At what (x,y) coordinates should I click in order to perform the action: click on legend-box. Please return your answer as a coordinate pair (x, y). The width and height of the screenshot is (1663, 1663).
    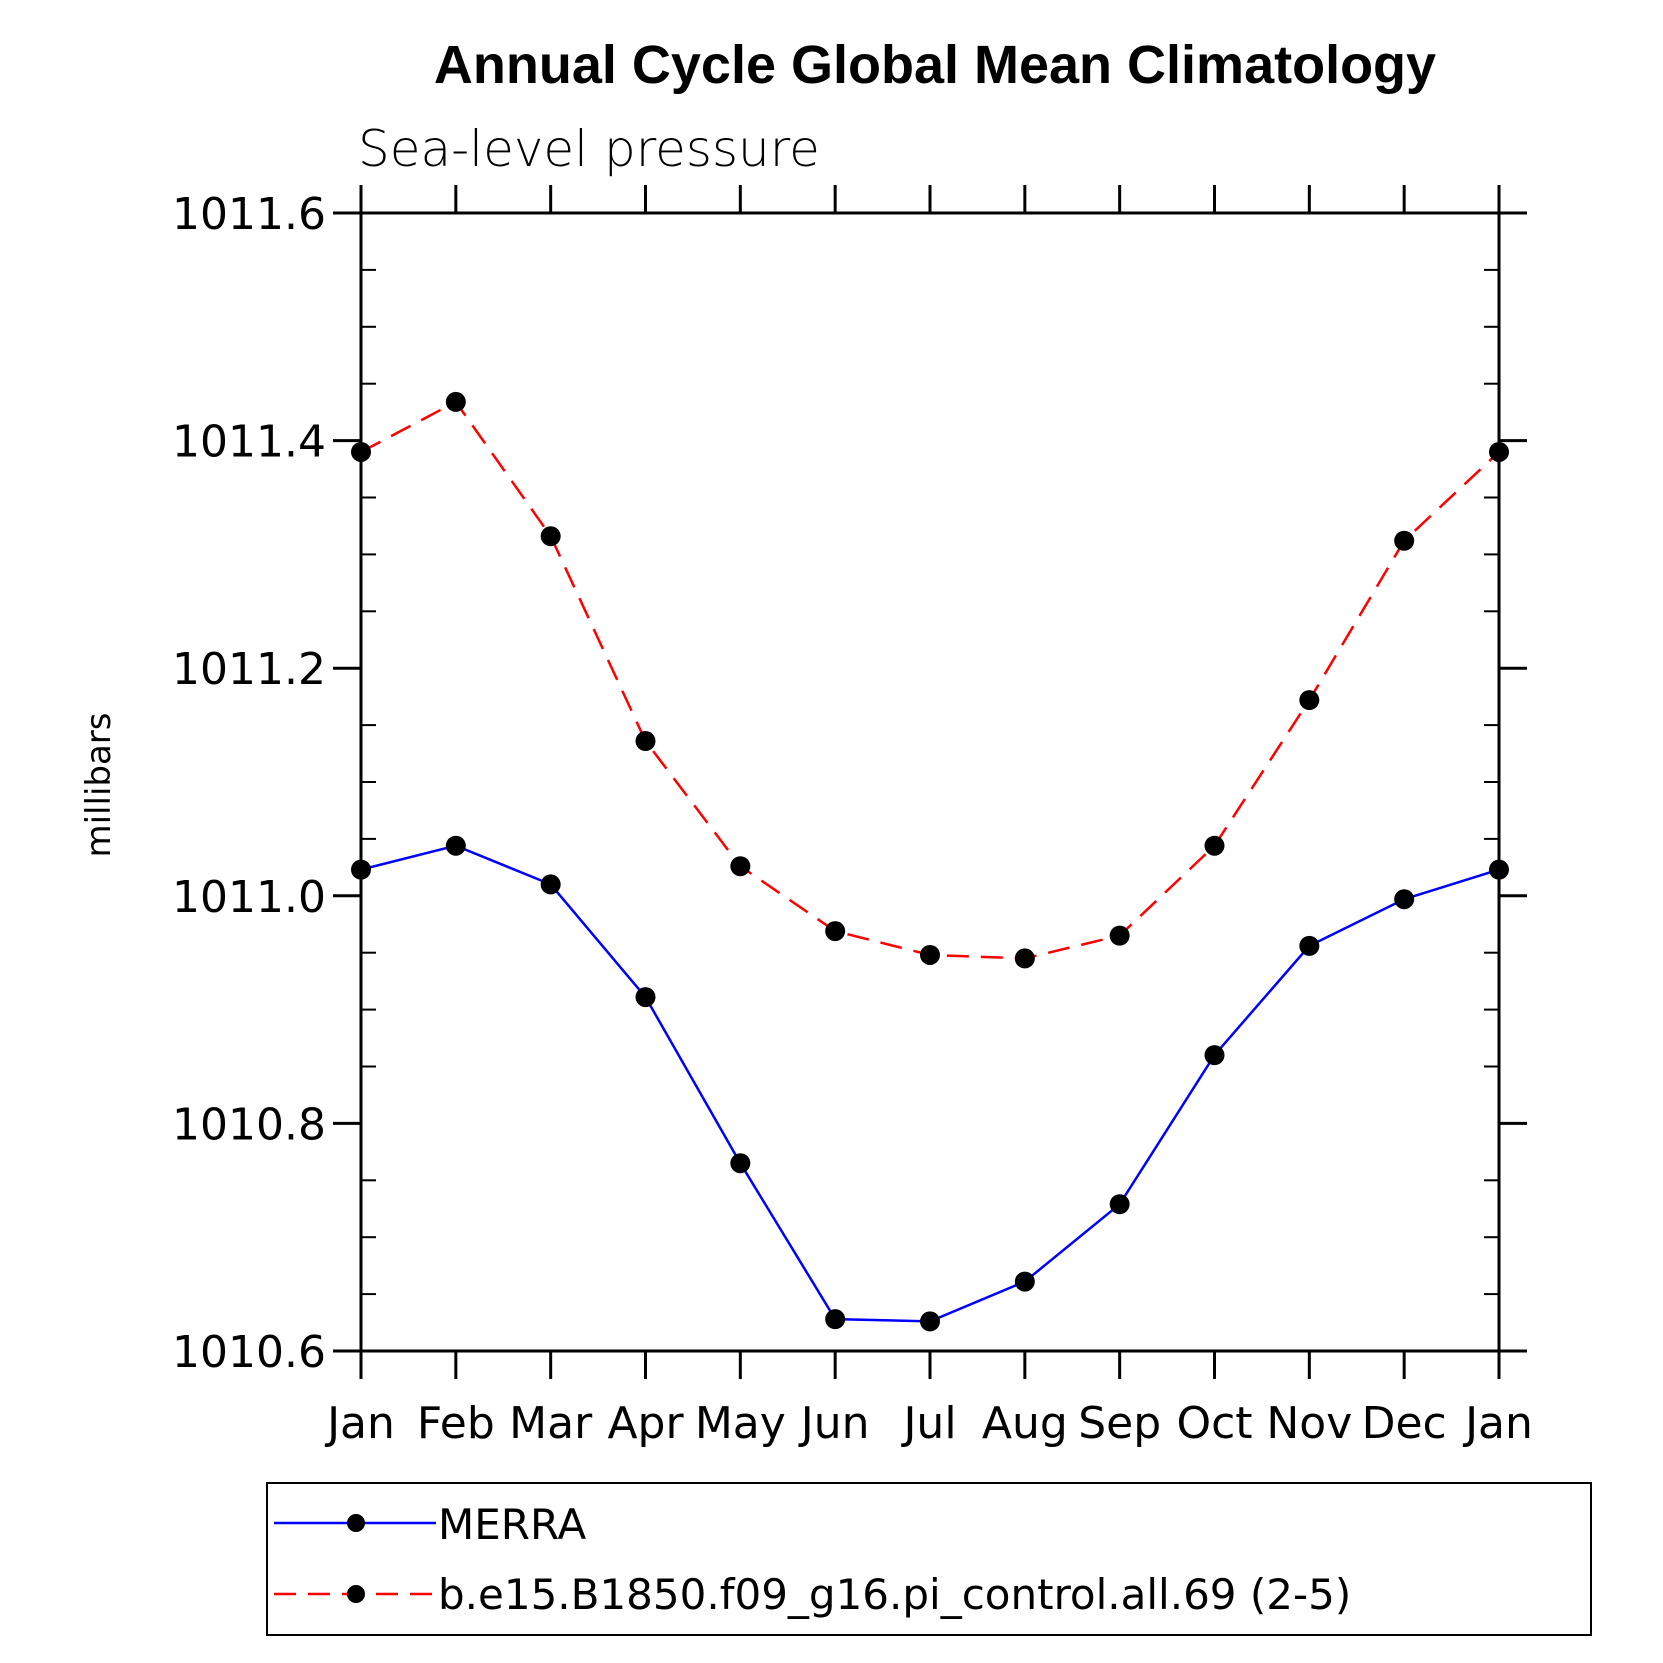
    Looking at the image, I should click on (929, 1559).